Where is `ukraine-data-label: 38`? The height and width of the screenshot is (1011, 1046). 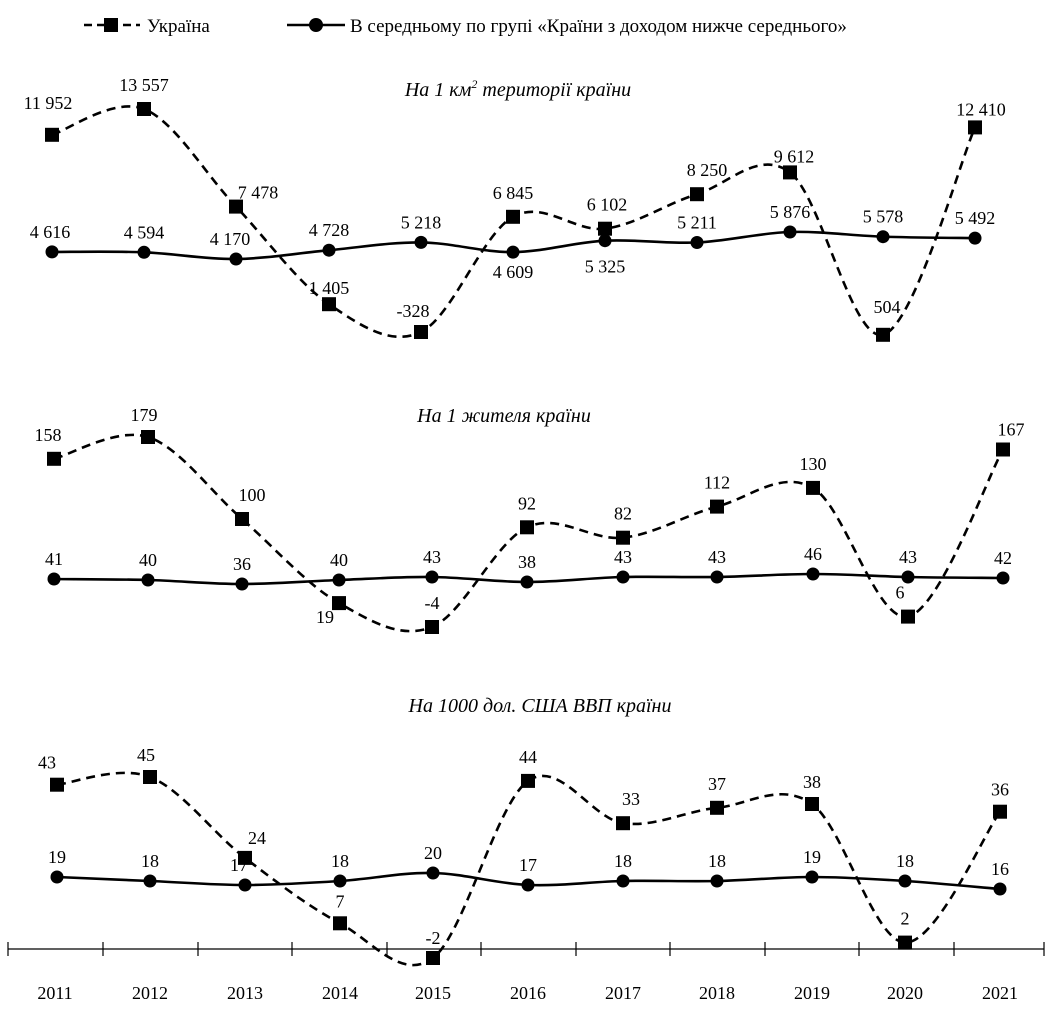
ukraine-data-label: 38 is located at coordinates (812, 782).